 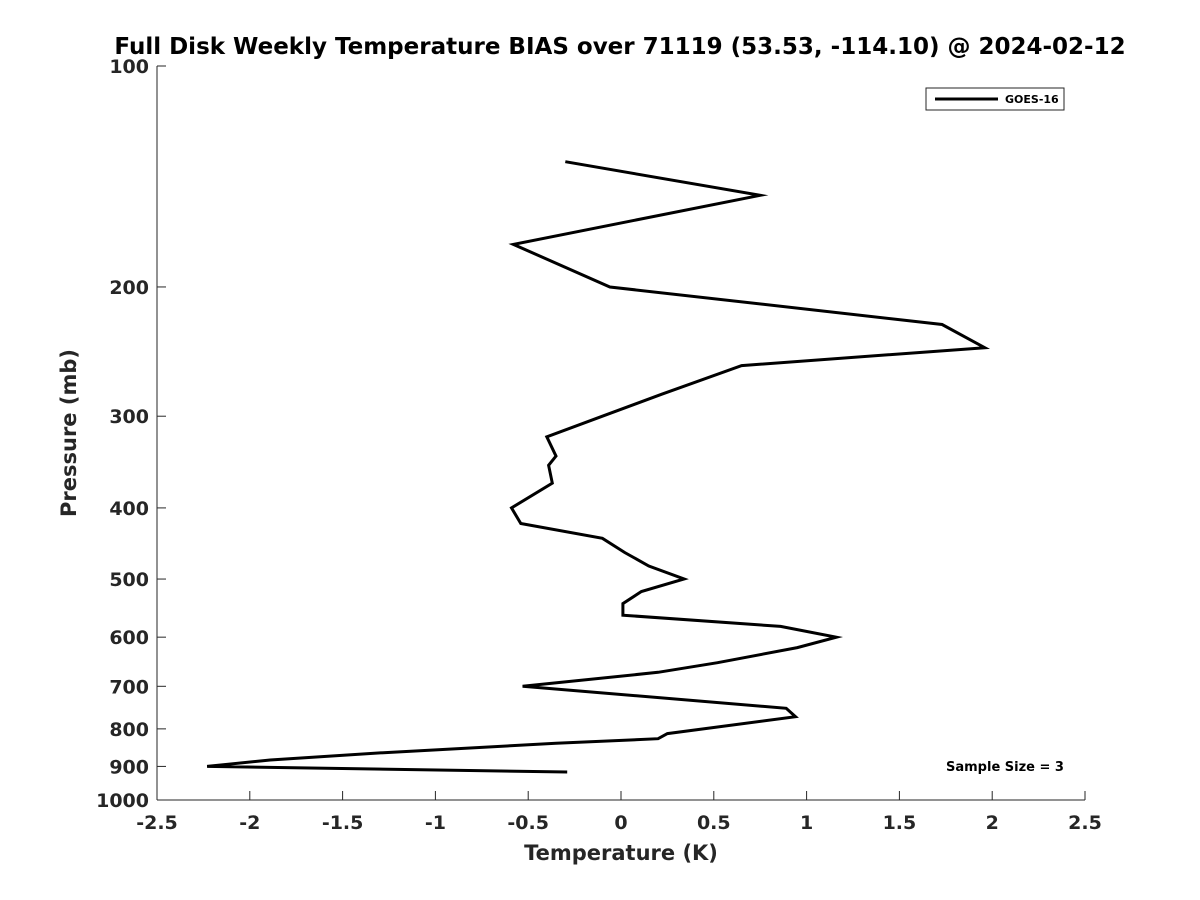 What do you see at coordinates (1005, 767) in the screenshot?
I see `sample-size-annotation: Sample Size = 3` at bounding box center [1005, 767].